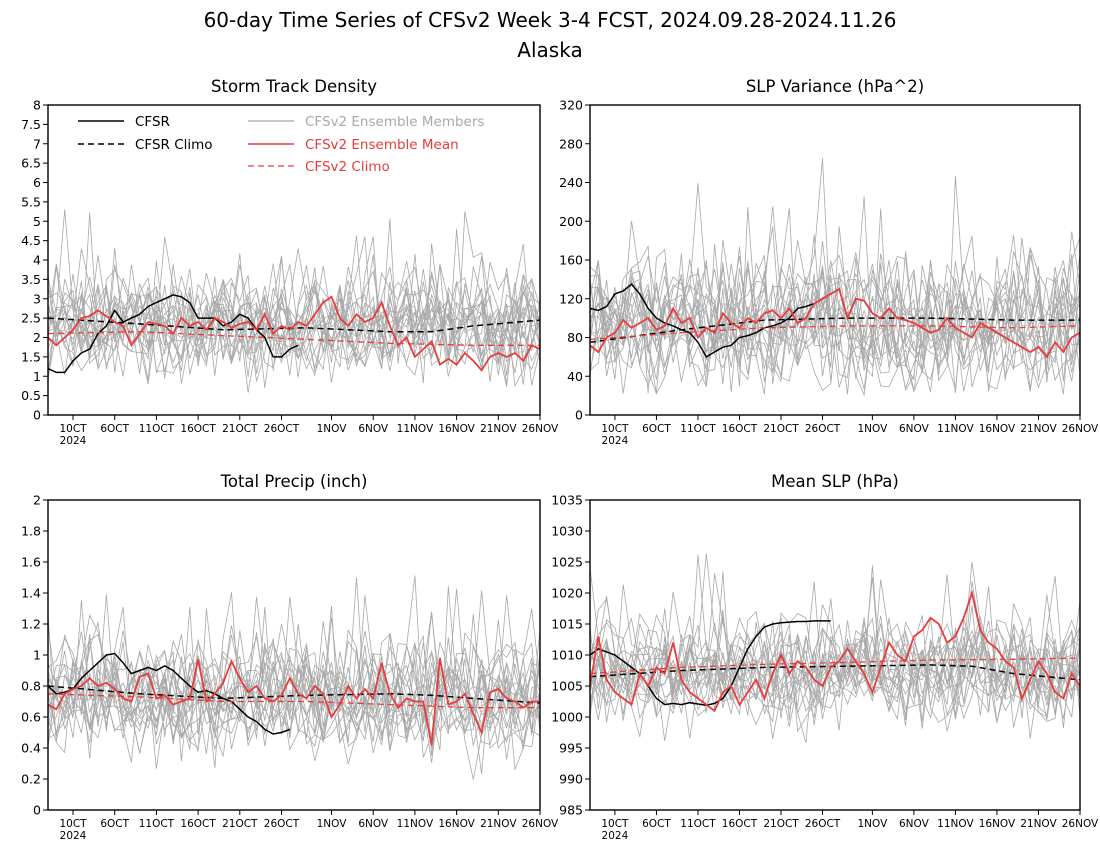 The height and width of the screenshot is (850, 1100). Describe the element at coordinates (571, 779) in the screenshot. I see `y-tick-label: 990` at that location.